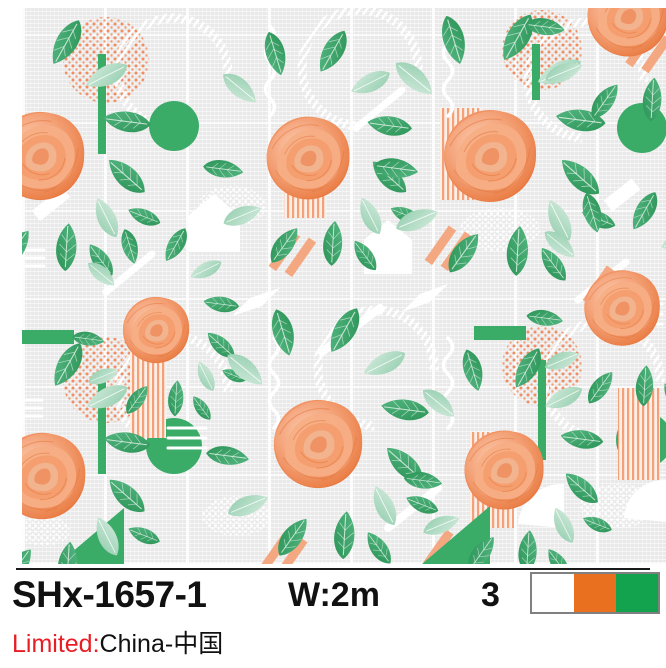  What do you see at coordinates (490, 595) in the screenshot?
I see `colorway-count: 3` at bounding box center [490, 595].